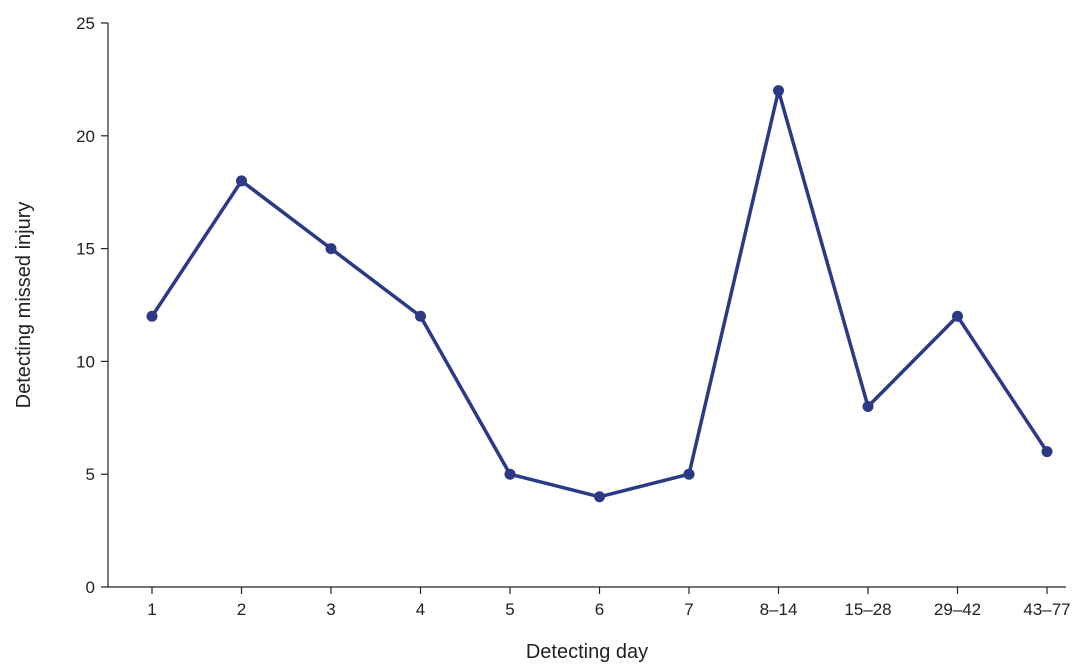 The height and width of the screenshot is (666, 1075). I want to click on x-tick-label: 43–77, so click(1046, 609).